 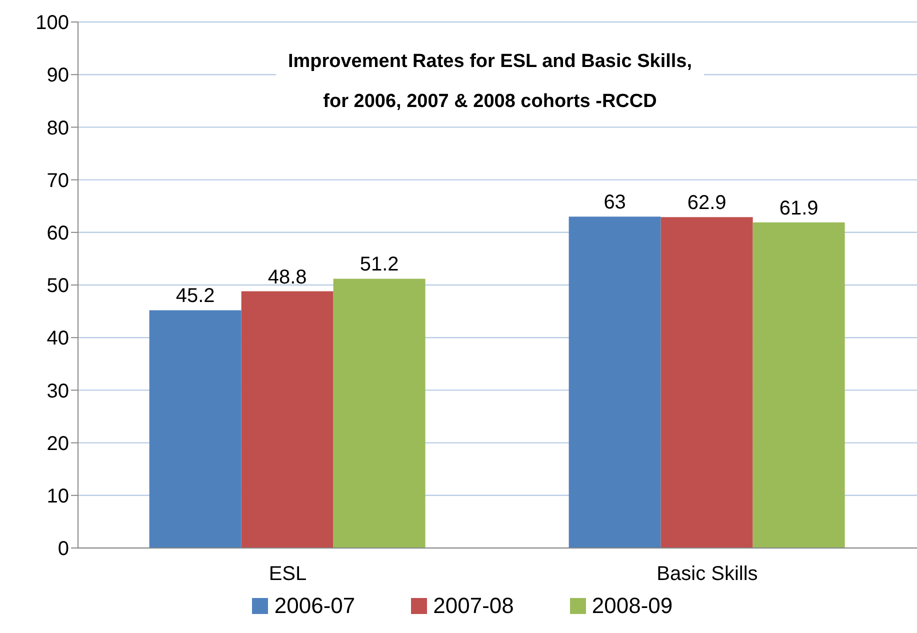 What do you see at coordinates (57, 391) in the screenshot?
I see `y-tick-label: 30` at bounding box center [57, 391].